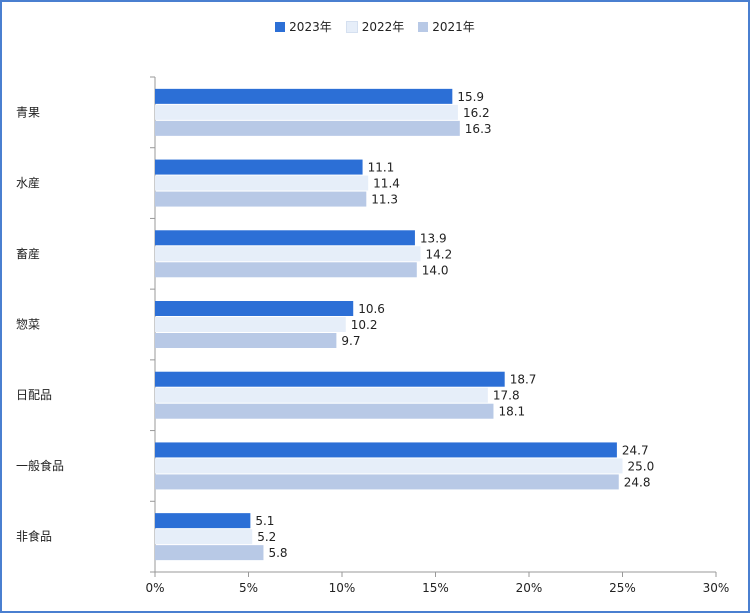 The image size is (750, 613). What do you see at coordinates (435, 588) in the screenshot?
I see `x-tick-label: 15%` at bounding box center [435, 588].